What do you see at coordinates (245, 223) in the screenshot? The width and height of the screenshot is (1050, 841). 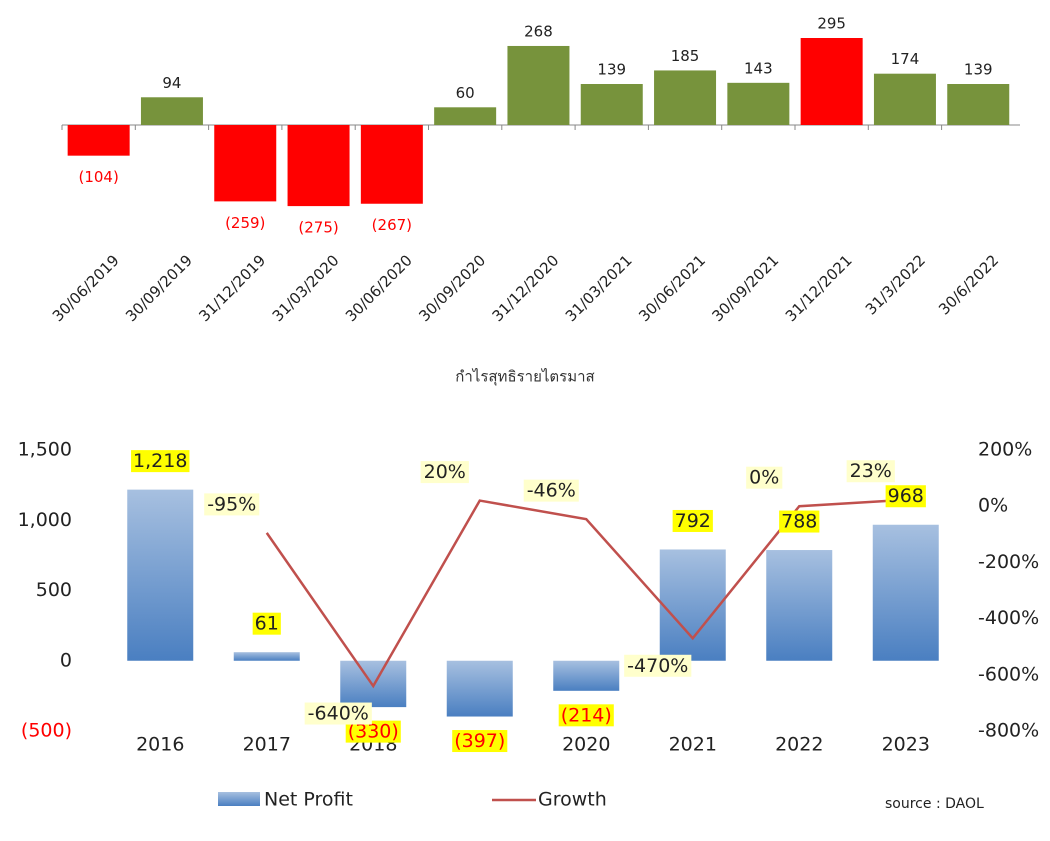 I see `value-label: (259)` at bounding box center [245, 223].